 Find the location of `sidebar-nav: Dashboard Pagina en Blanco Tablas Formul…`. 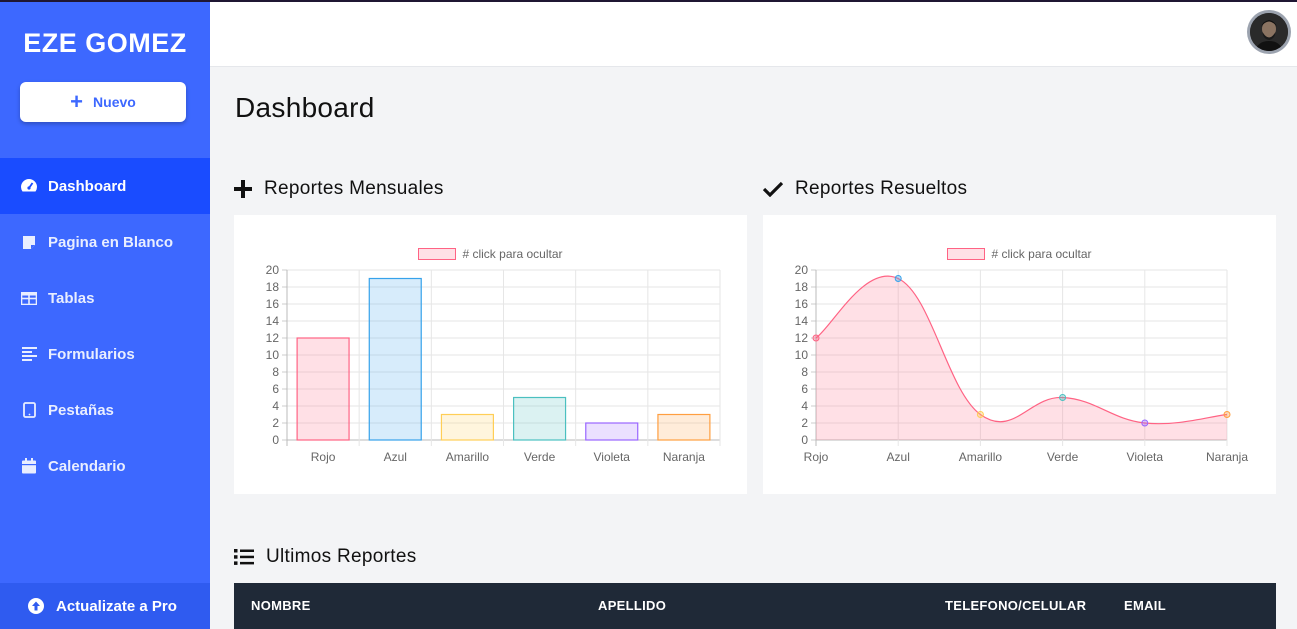

sidebar-nav: Dashboard Pagina en Blanco Tablas Formul… is located at coordinates (105, 326).